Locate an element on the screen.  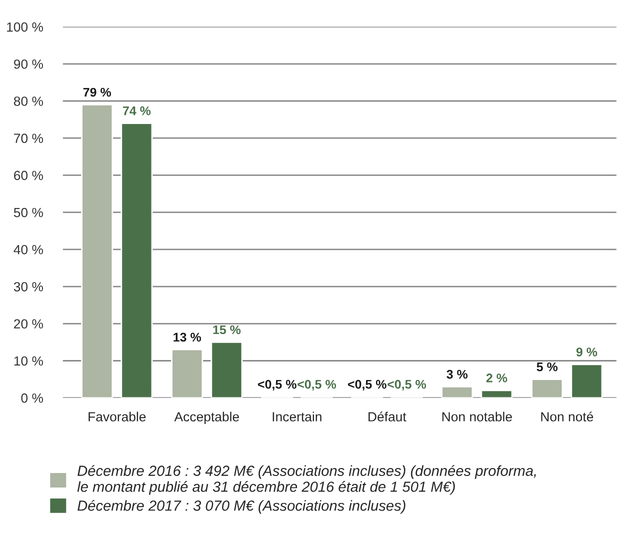
y-tick-label: 40 % is located at coordinates (28, 249).